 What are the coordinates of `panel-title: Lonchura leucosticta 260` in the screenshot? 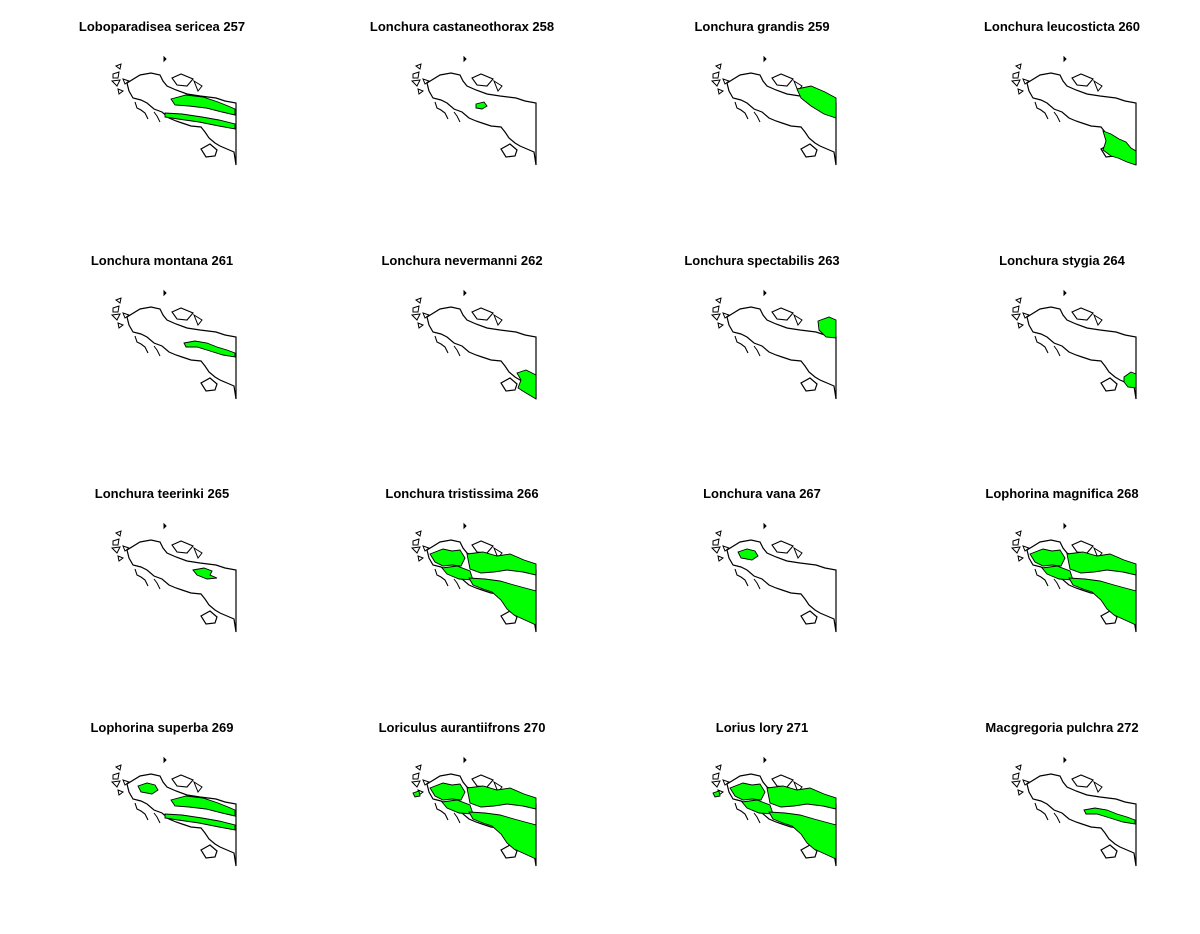 It's located at (1062, 26).